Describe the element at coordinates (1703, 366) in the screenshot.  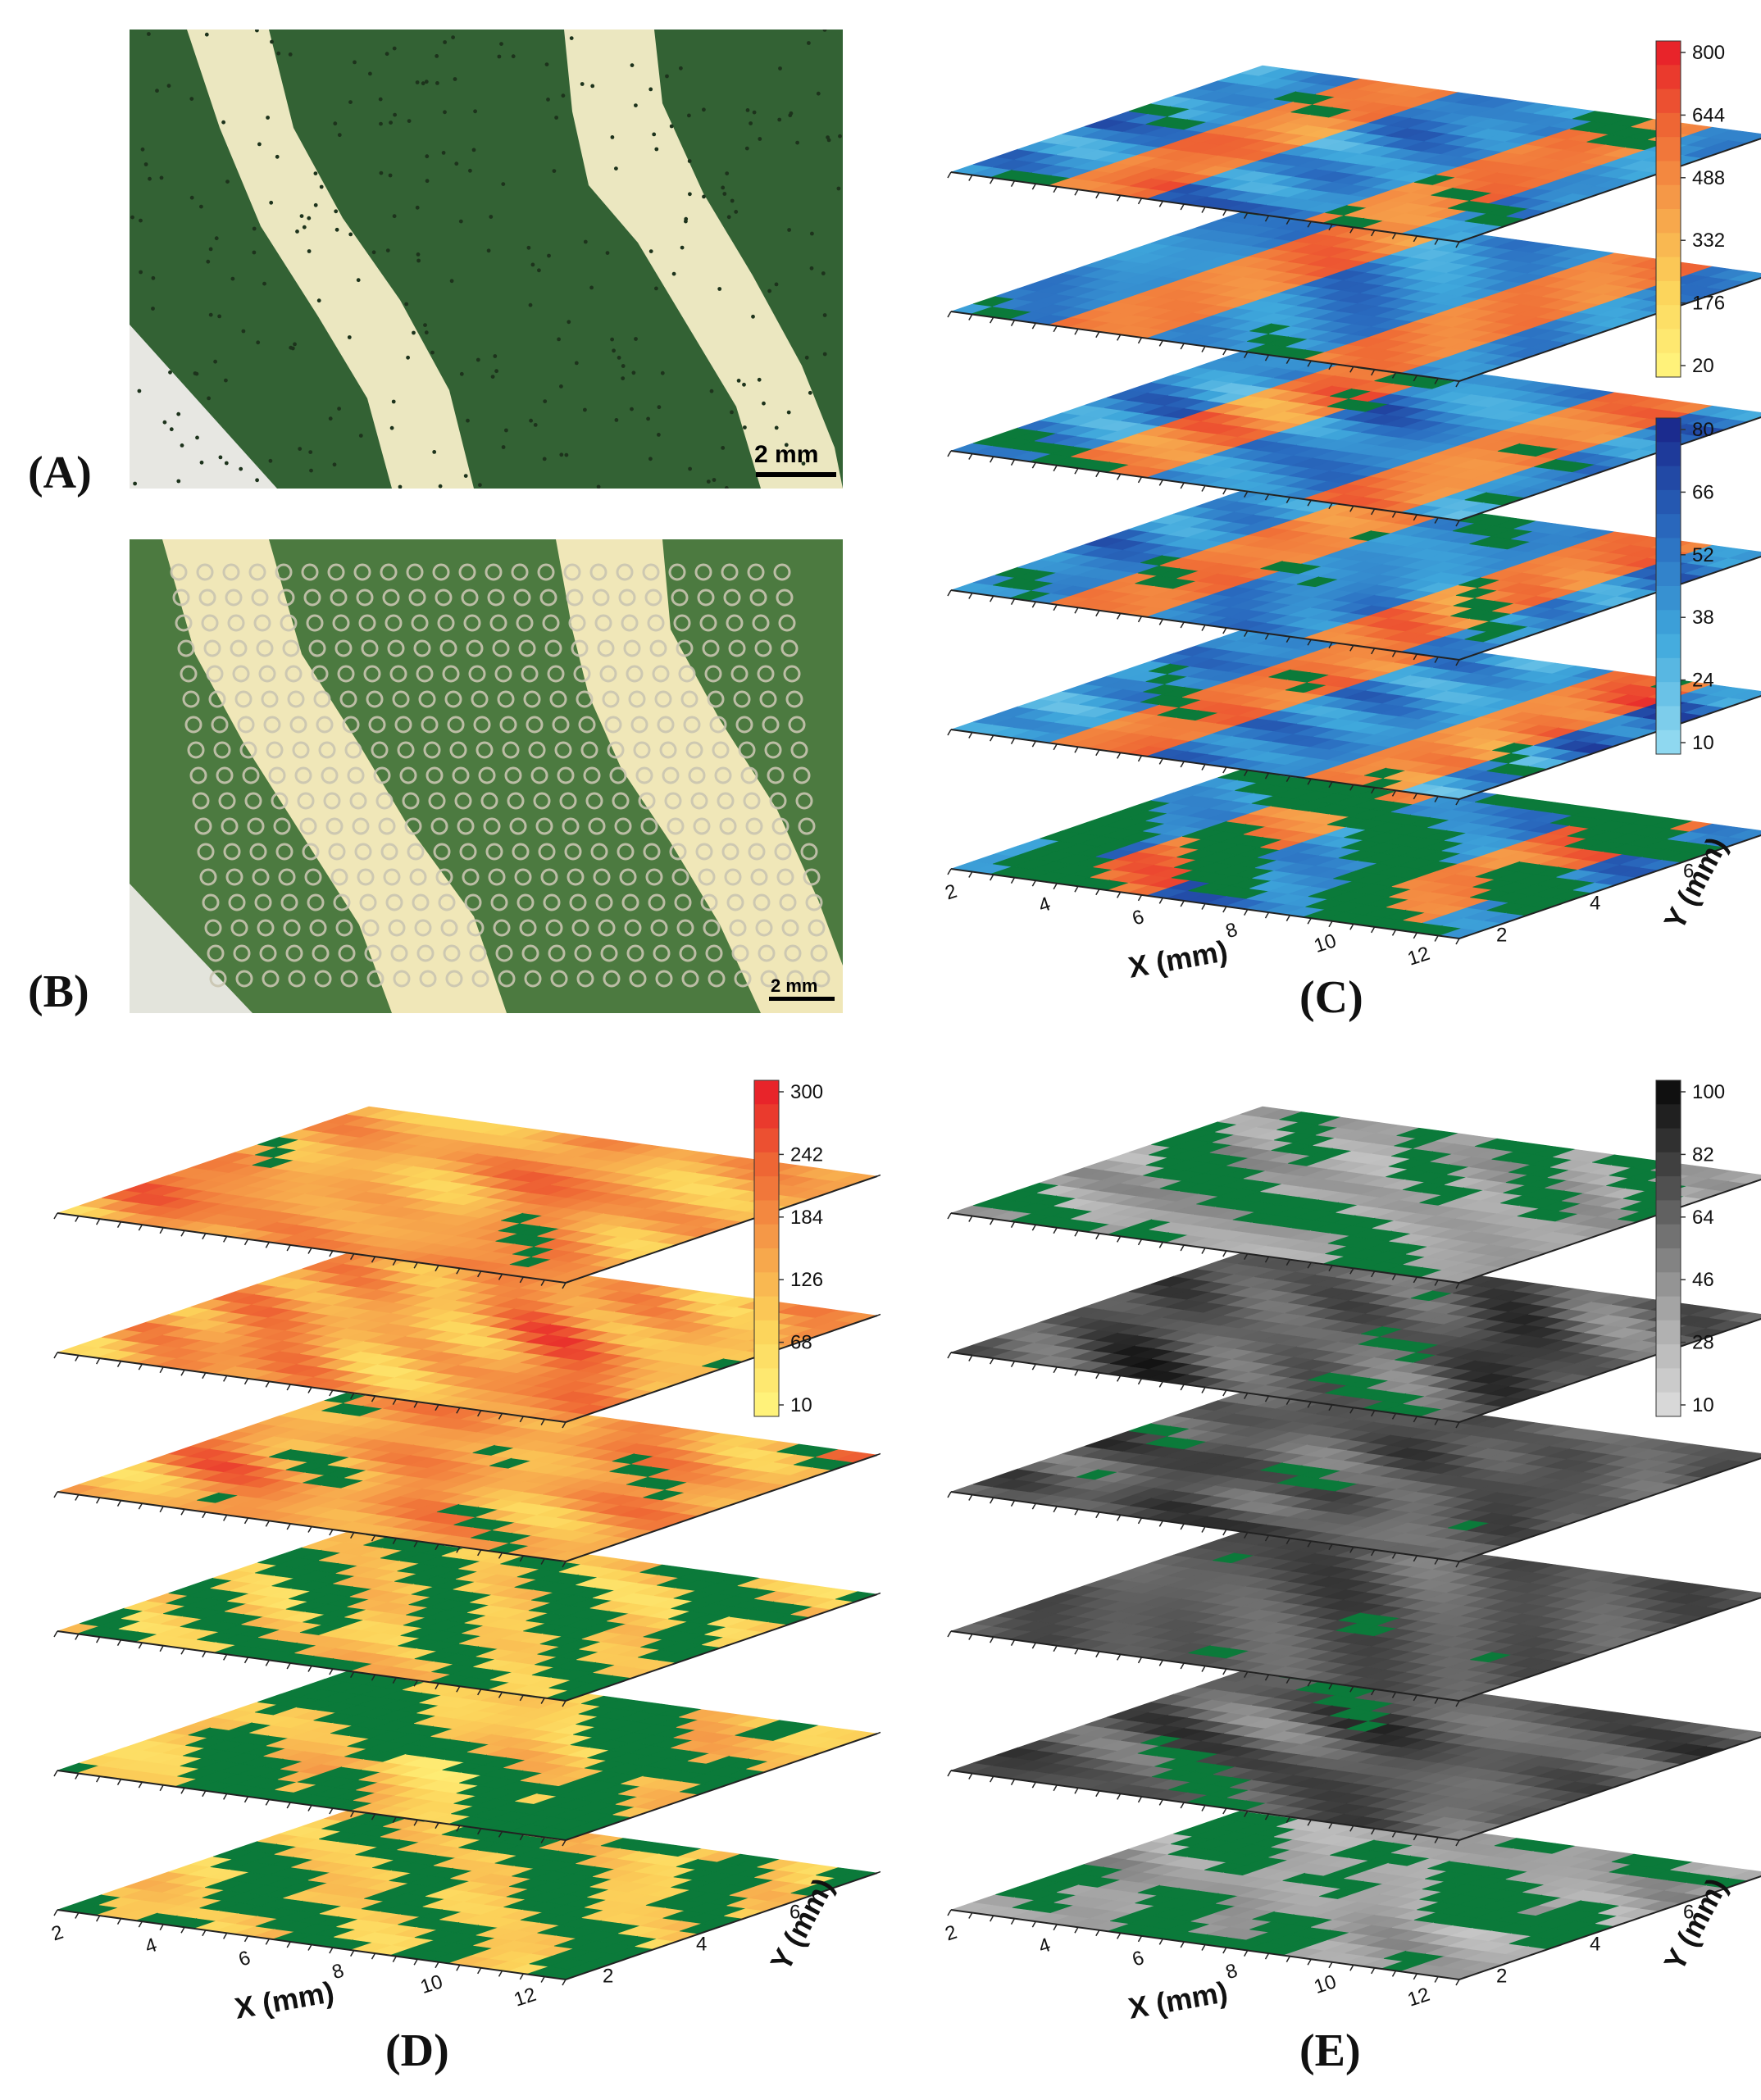
I see `colorbar-tick-label: 20` at that location.